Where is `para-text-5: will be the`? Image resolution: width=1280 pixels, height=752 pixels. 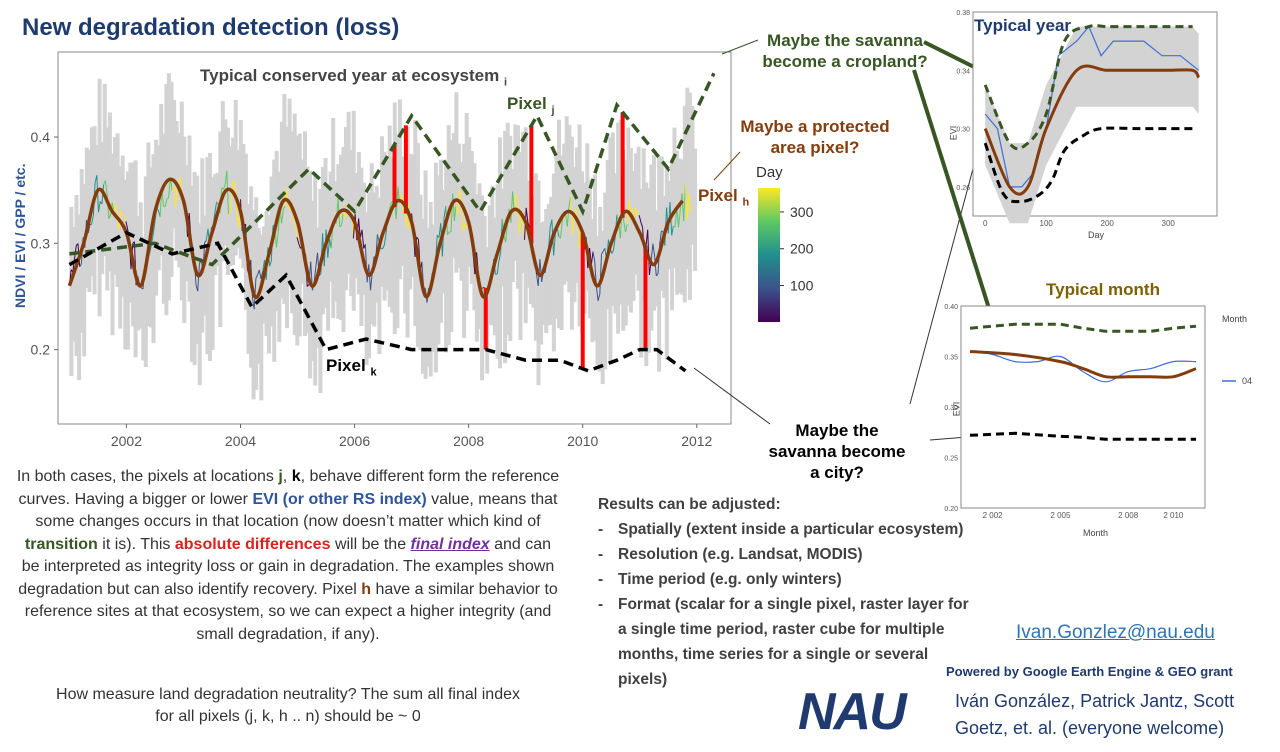 para-text-5: will be the is located at coordinates (370, 544).